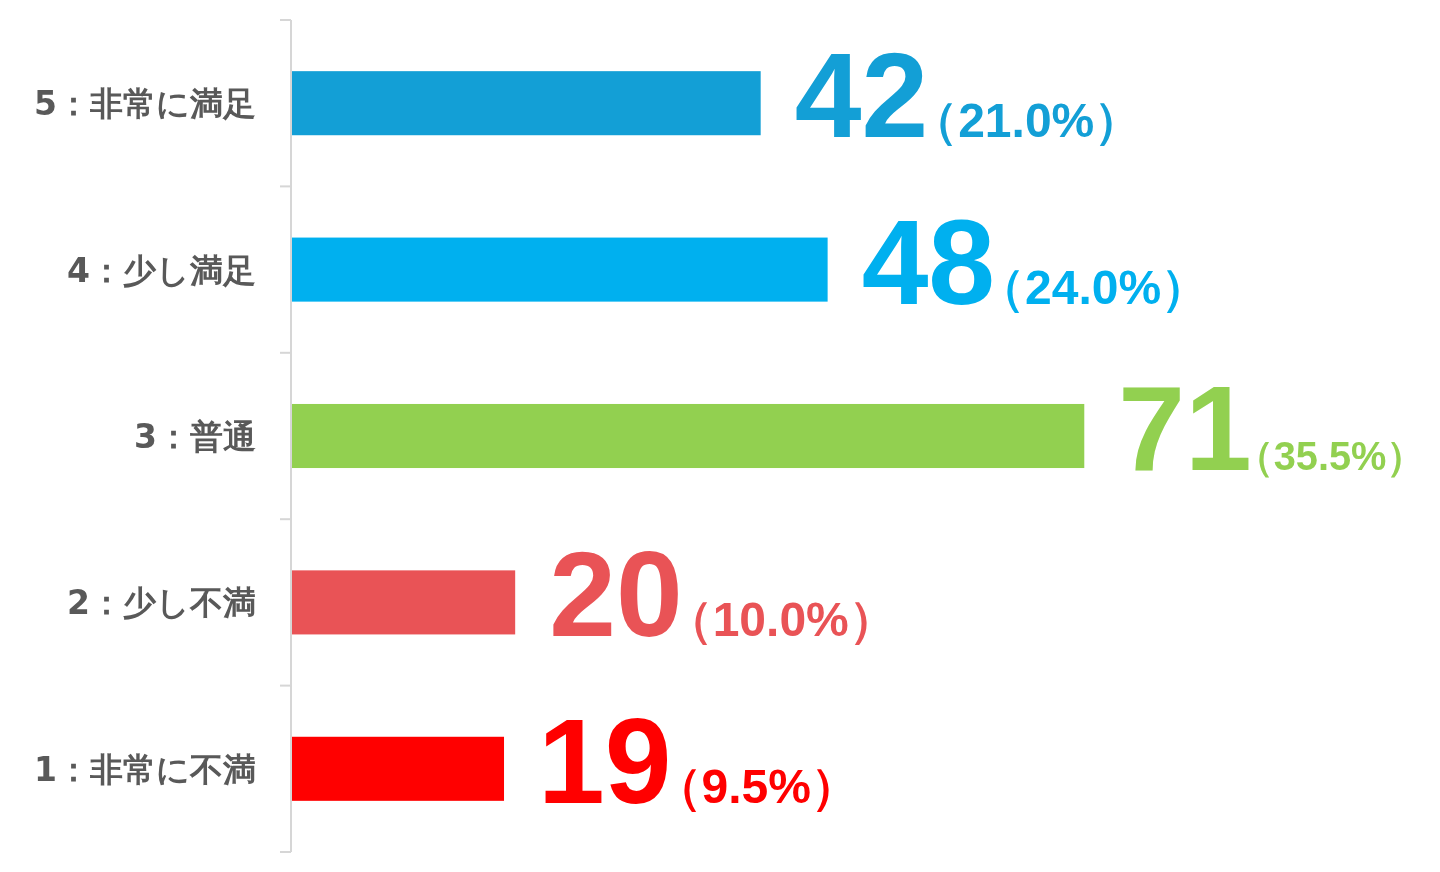  I want to click on data-label: 20（10.0%）, so click(723, 594).